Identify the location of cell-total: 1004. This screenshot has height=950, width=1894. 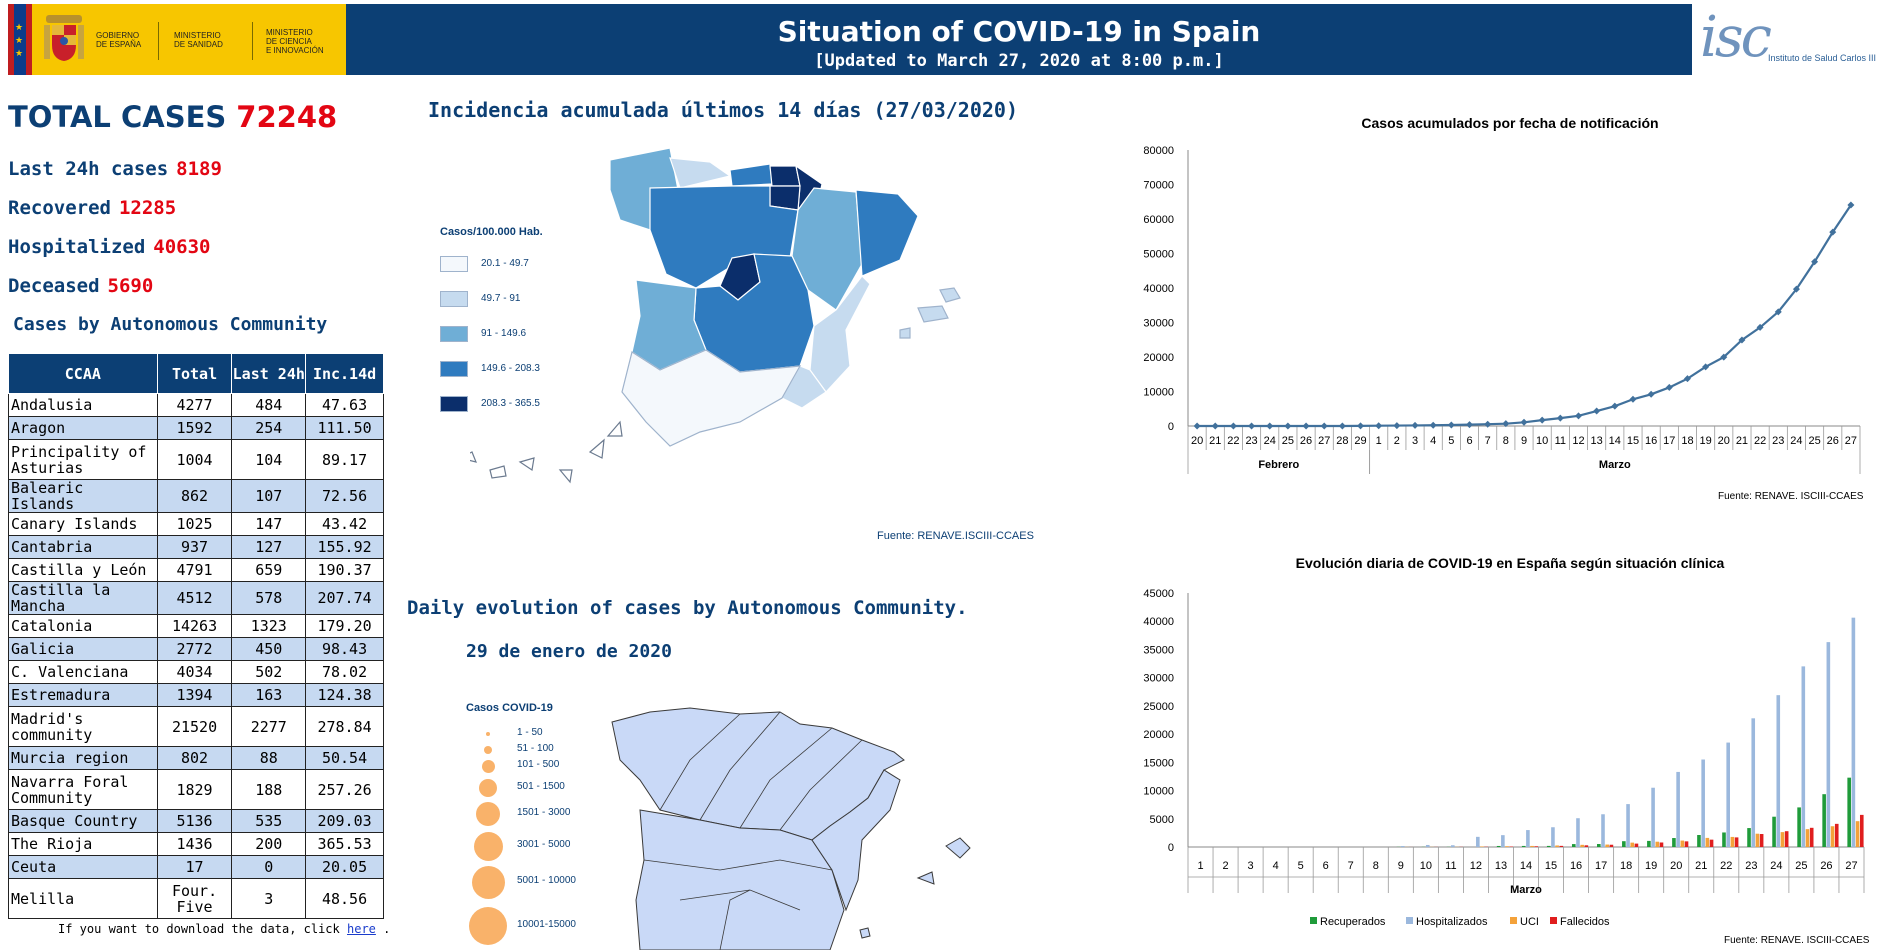
(194, 459).